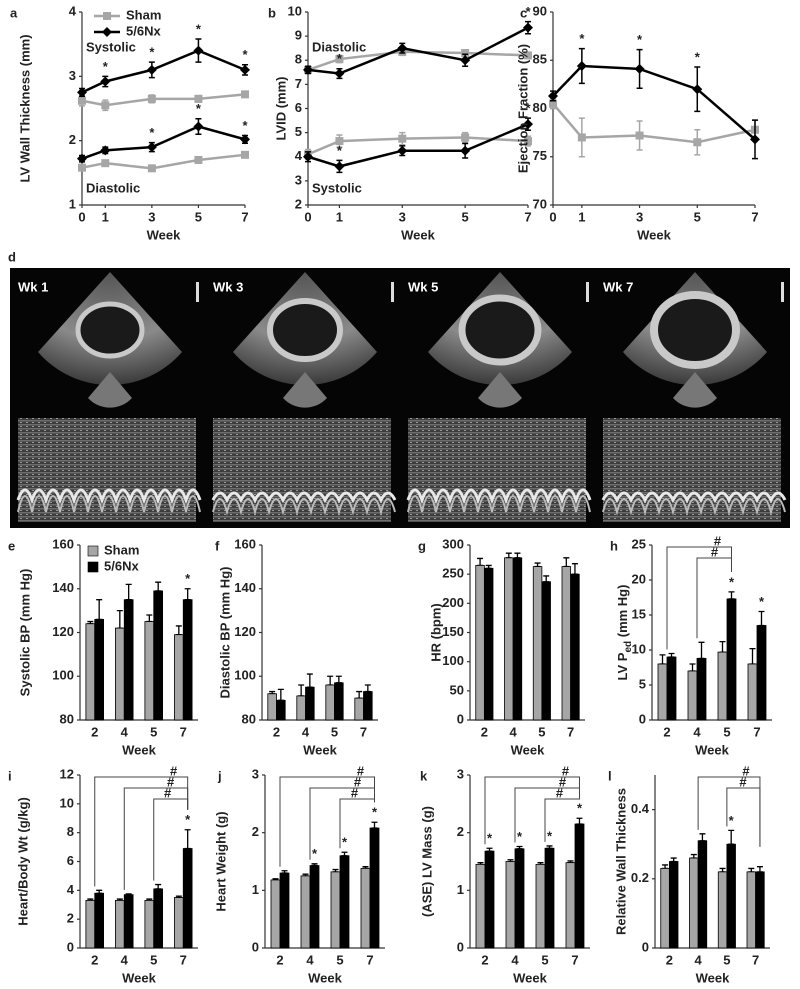 The height and width of the screenshot is (989, 800). What do you see at coordinates (11, 545) in the screenshot?
I see `panel-letter: e` at bounding box center [11, 545].